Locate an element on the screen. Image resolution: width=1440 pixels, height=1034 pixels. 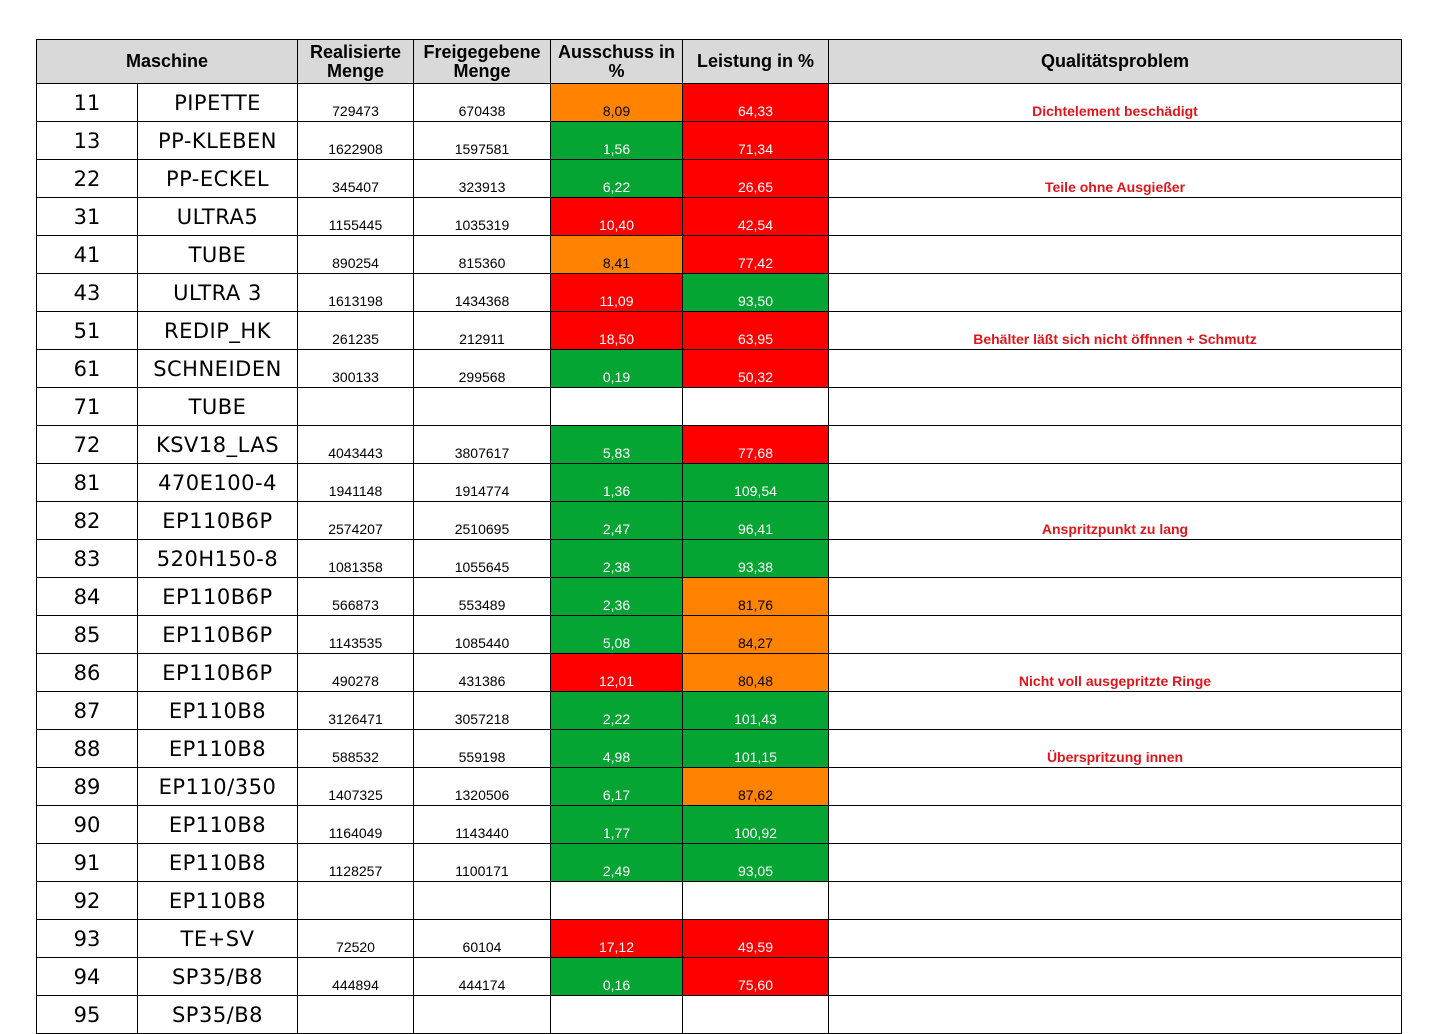
ausschuss-cell: 8,41 is located at coordinates (616, 254).